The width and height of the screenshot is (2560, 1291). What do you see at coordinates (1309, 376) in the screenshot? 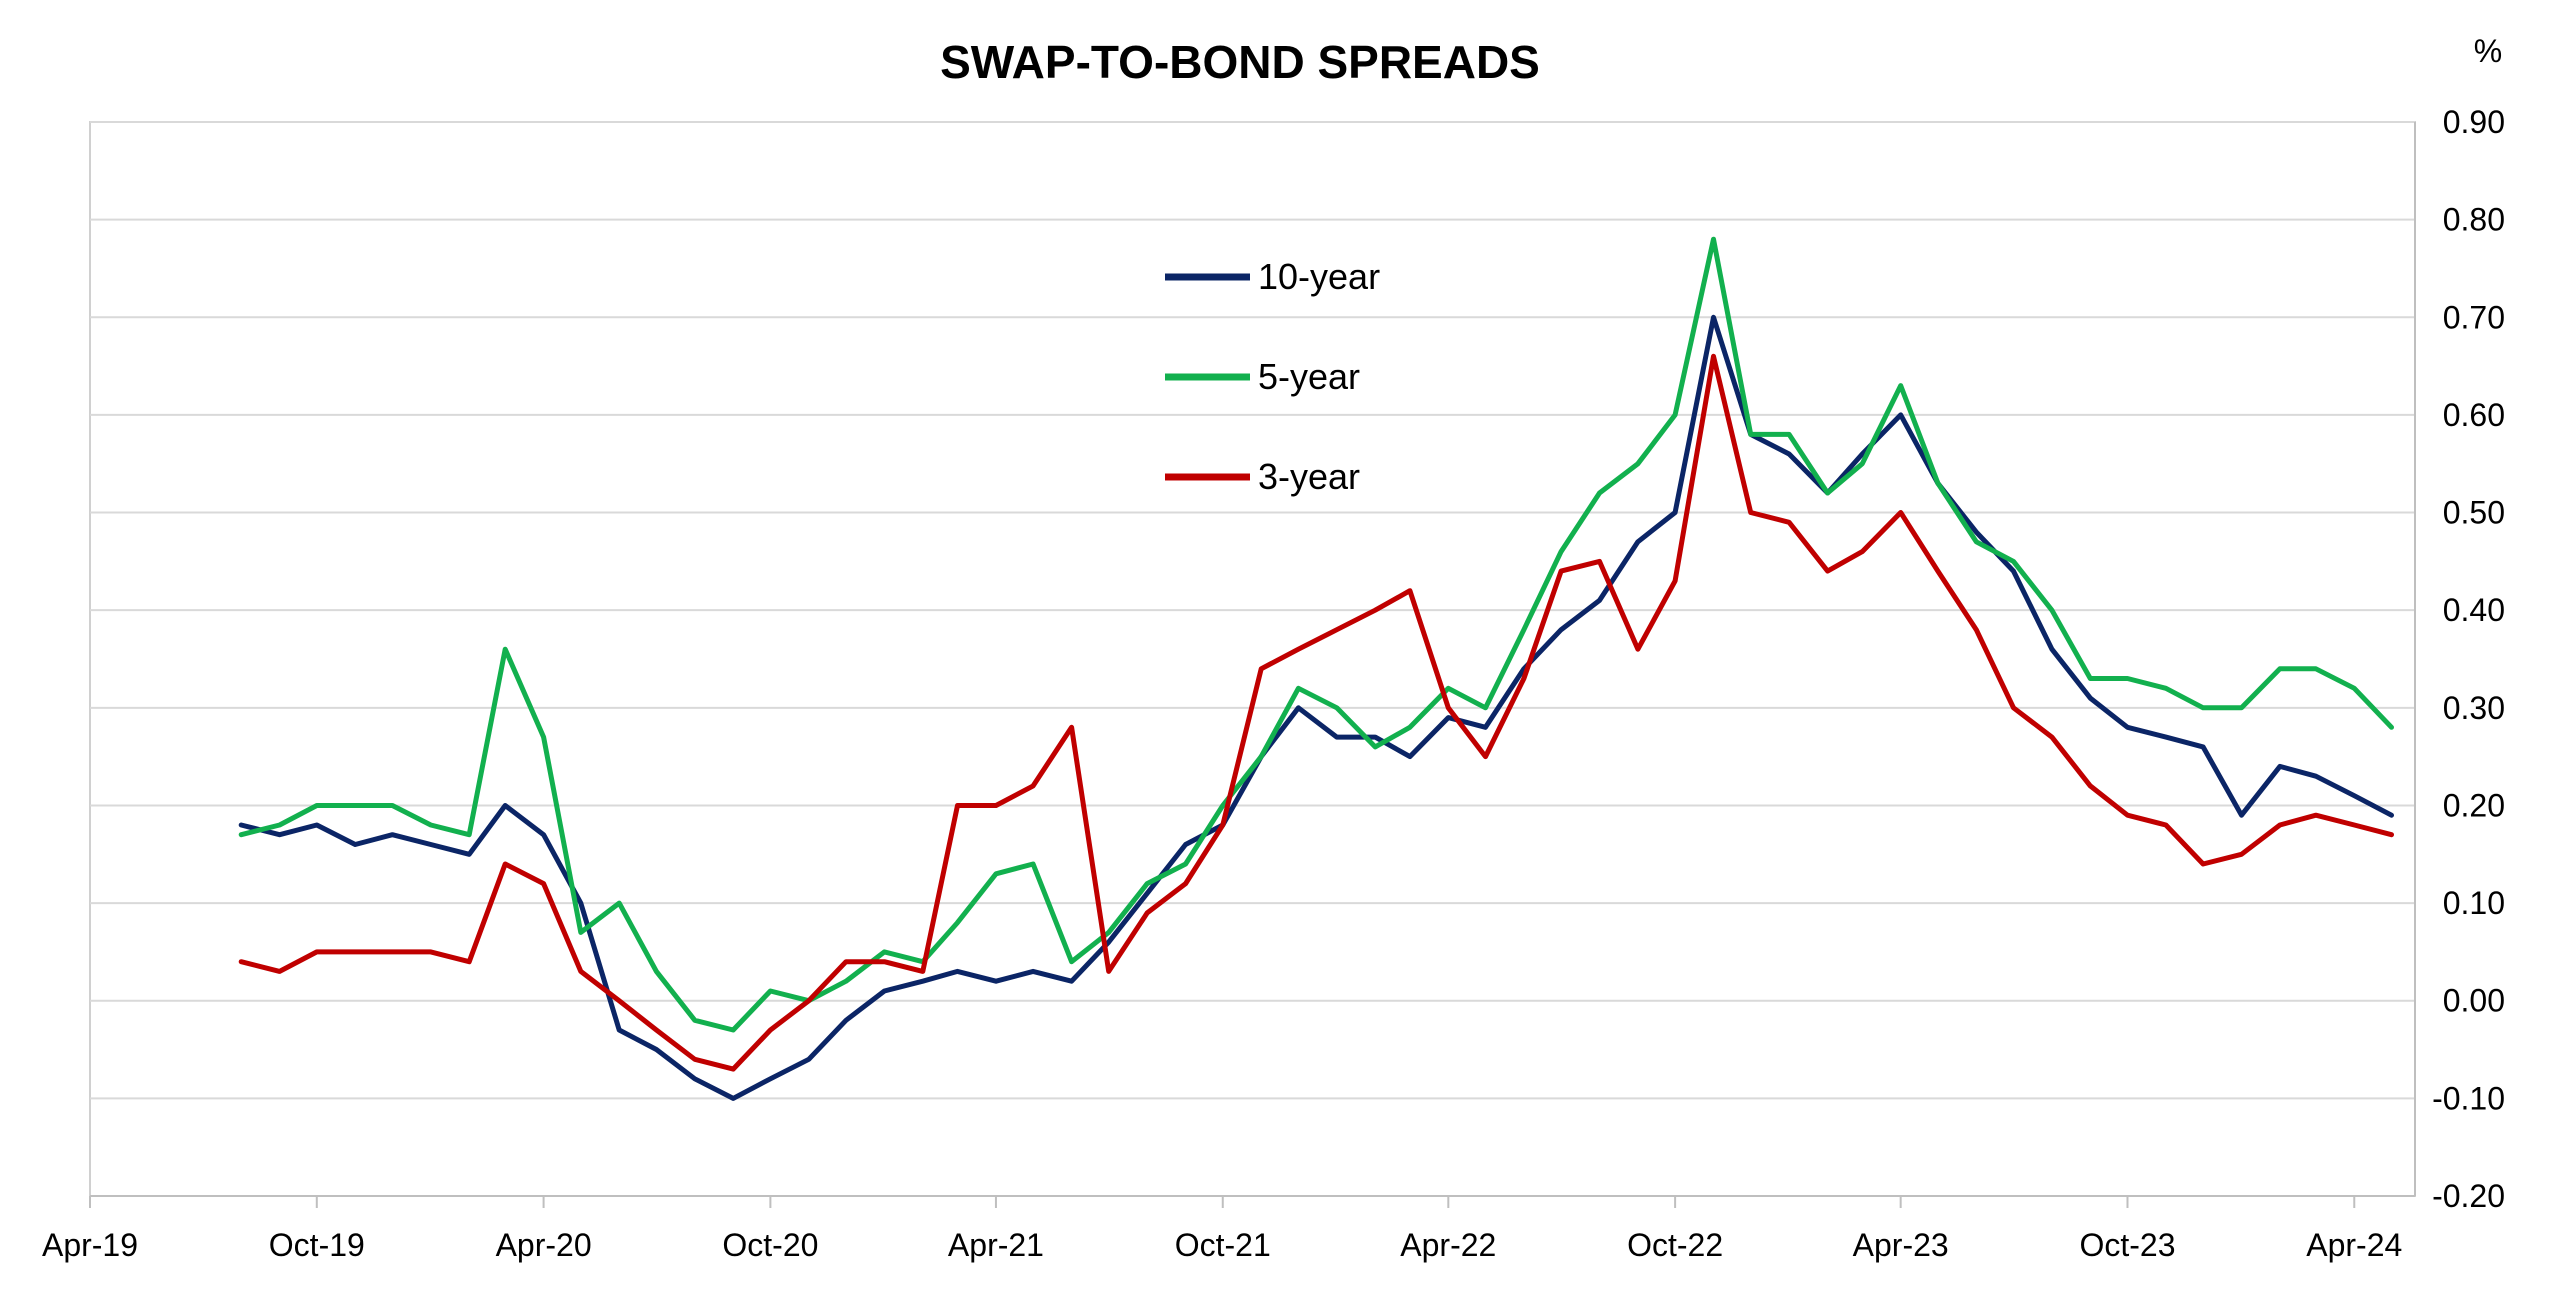
I see `legend-label: 5-year` at bounding box center [1309, 376].